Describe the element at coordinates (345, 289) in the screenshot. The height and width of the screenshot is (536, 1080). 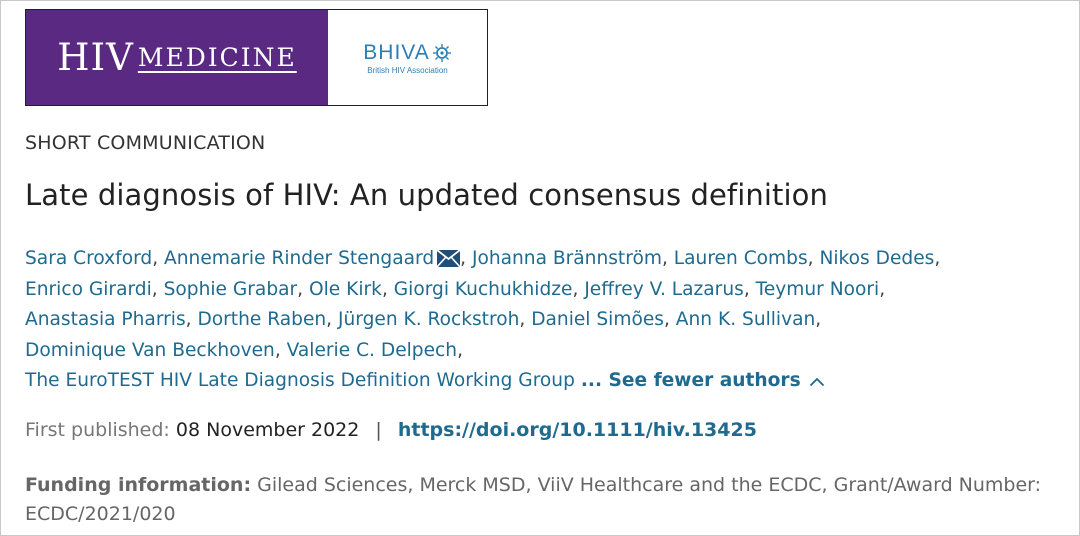
I see `author-link: Ole Kirk` at that location.